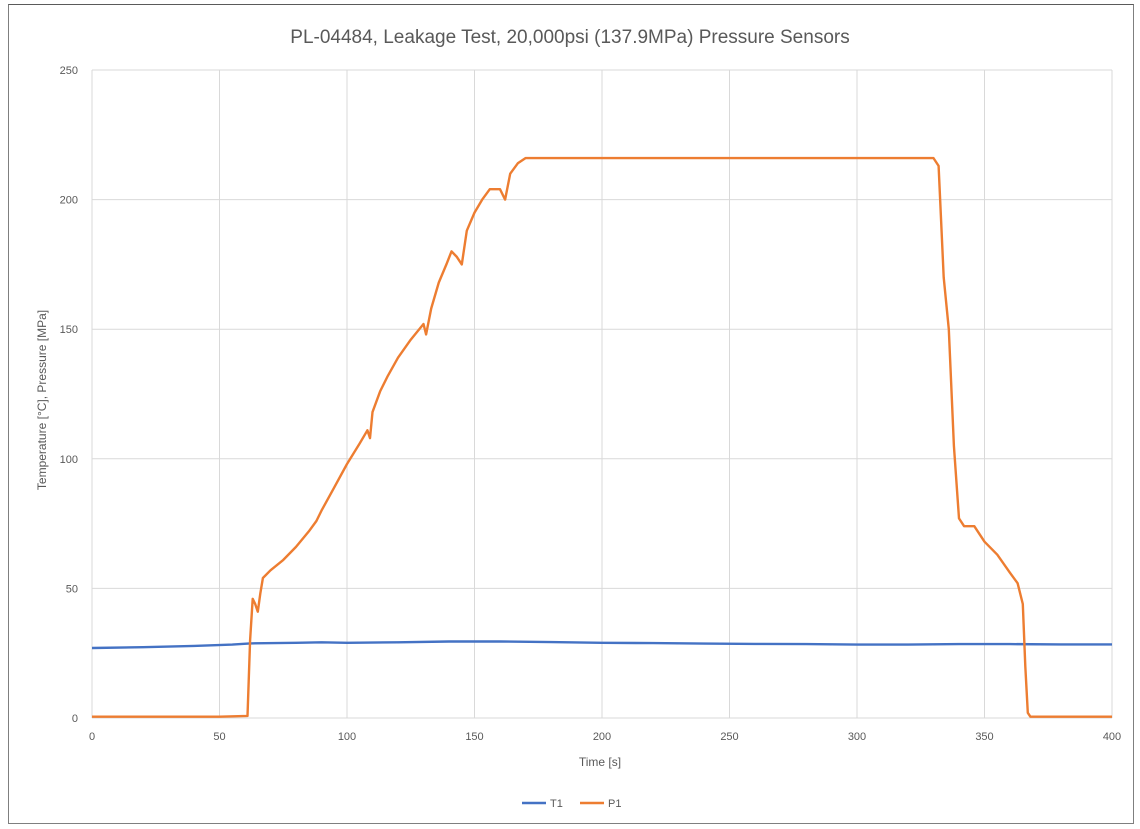 The height and width of the screenshot is (829, 1140). I want to click on y-tick-label: 0, so click(75, 719).